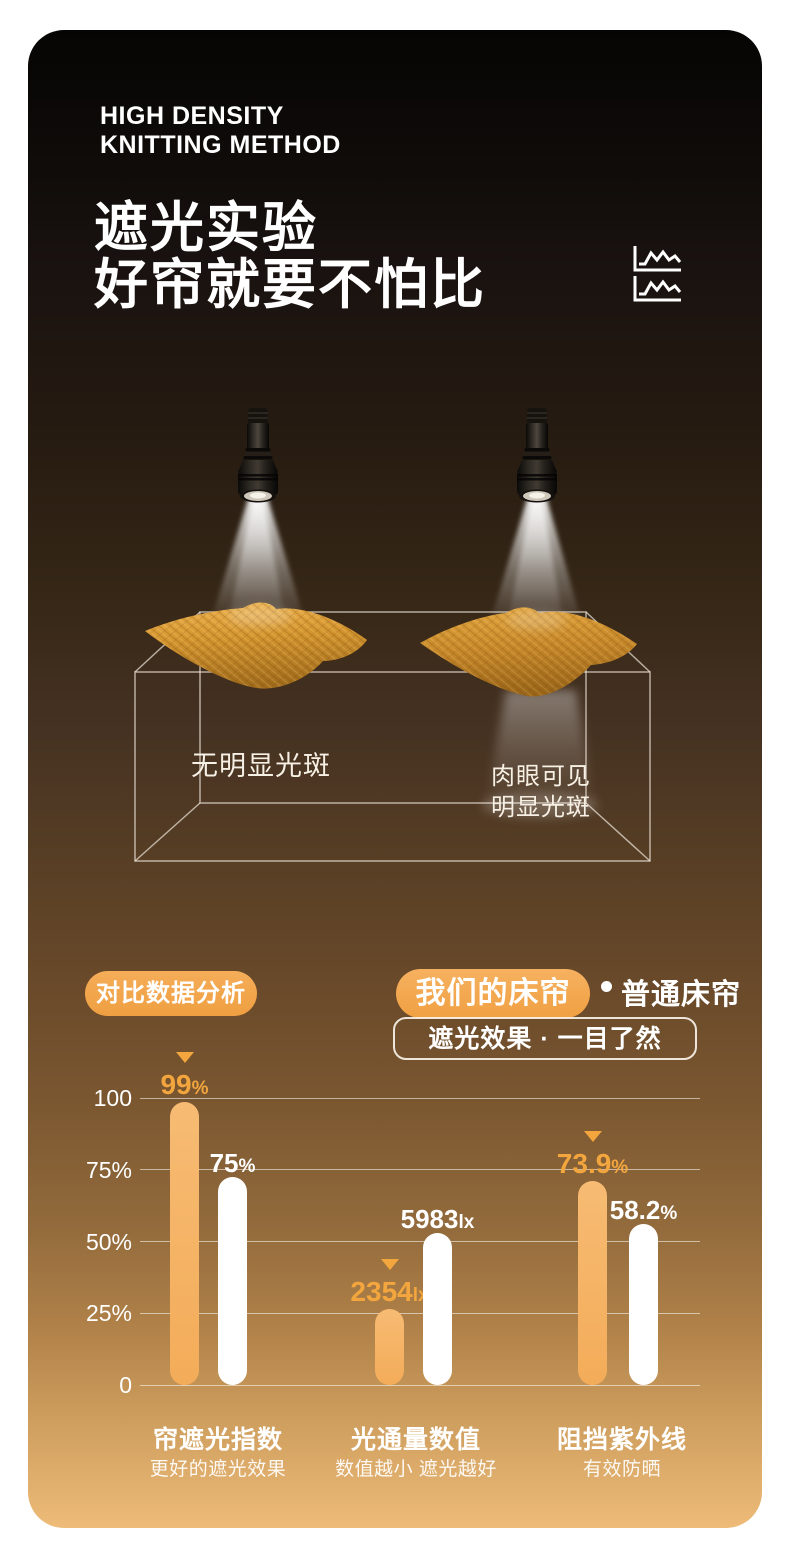 This screenshot has width=790, height=1555. I want to click on page-title-line2: 好帘就要不怕比, so click(290, 285).